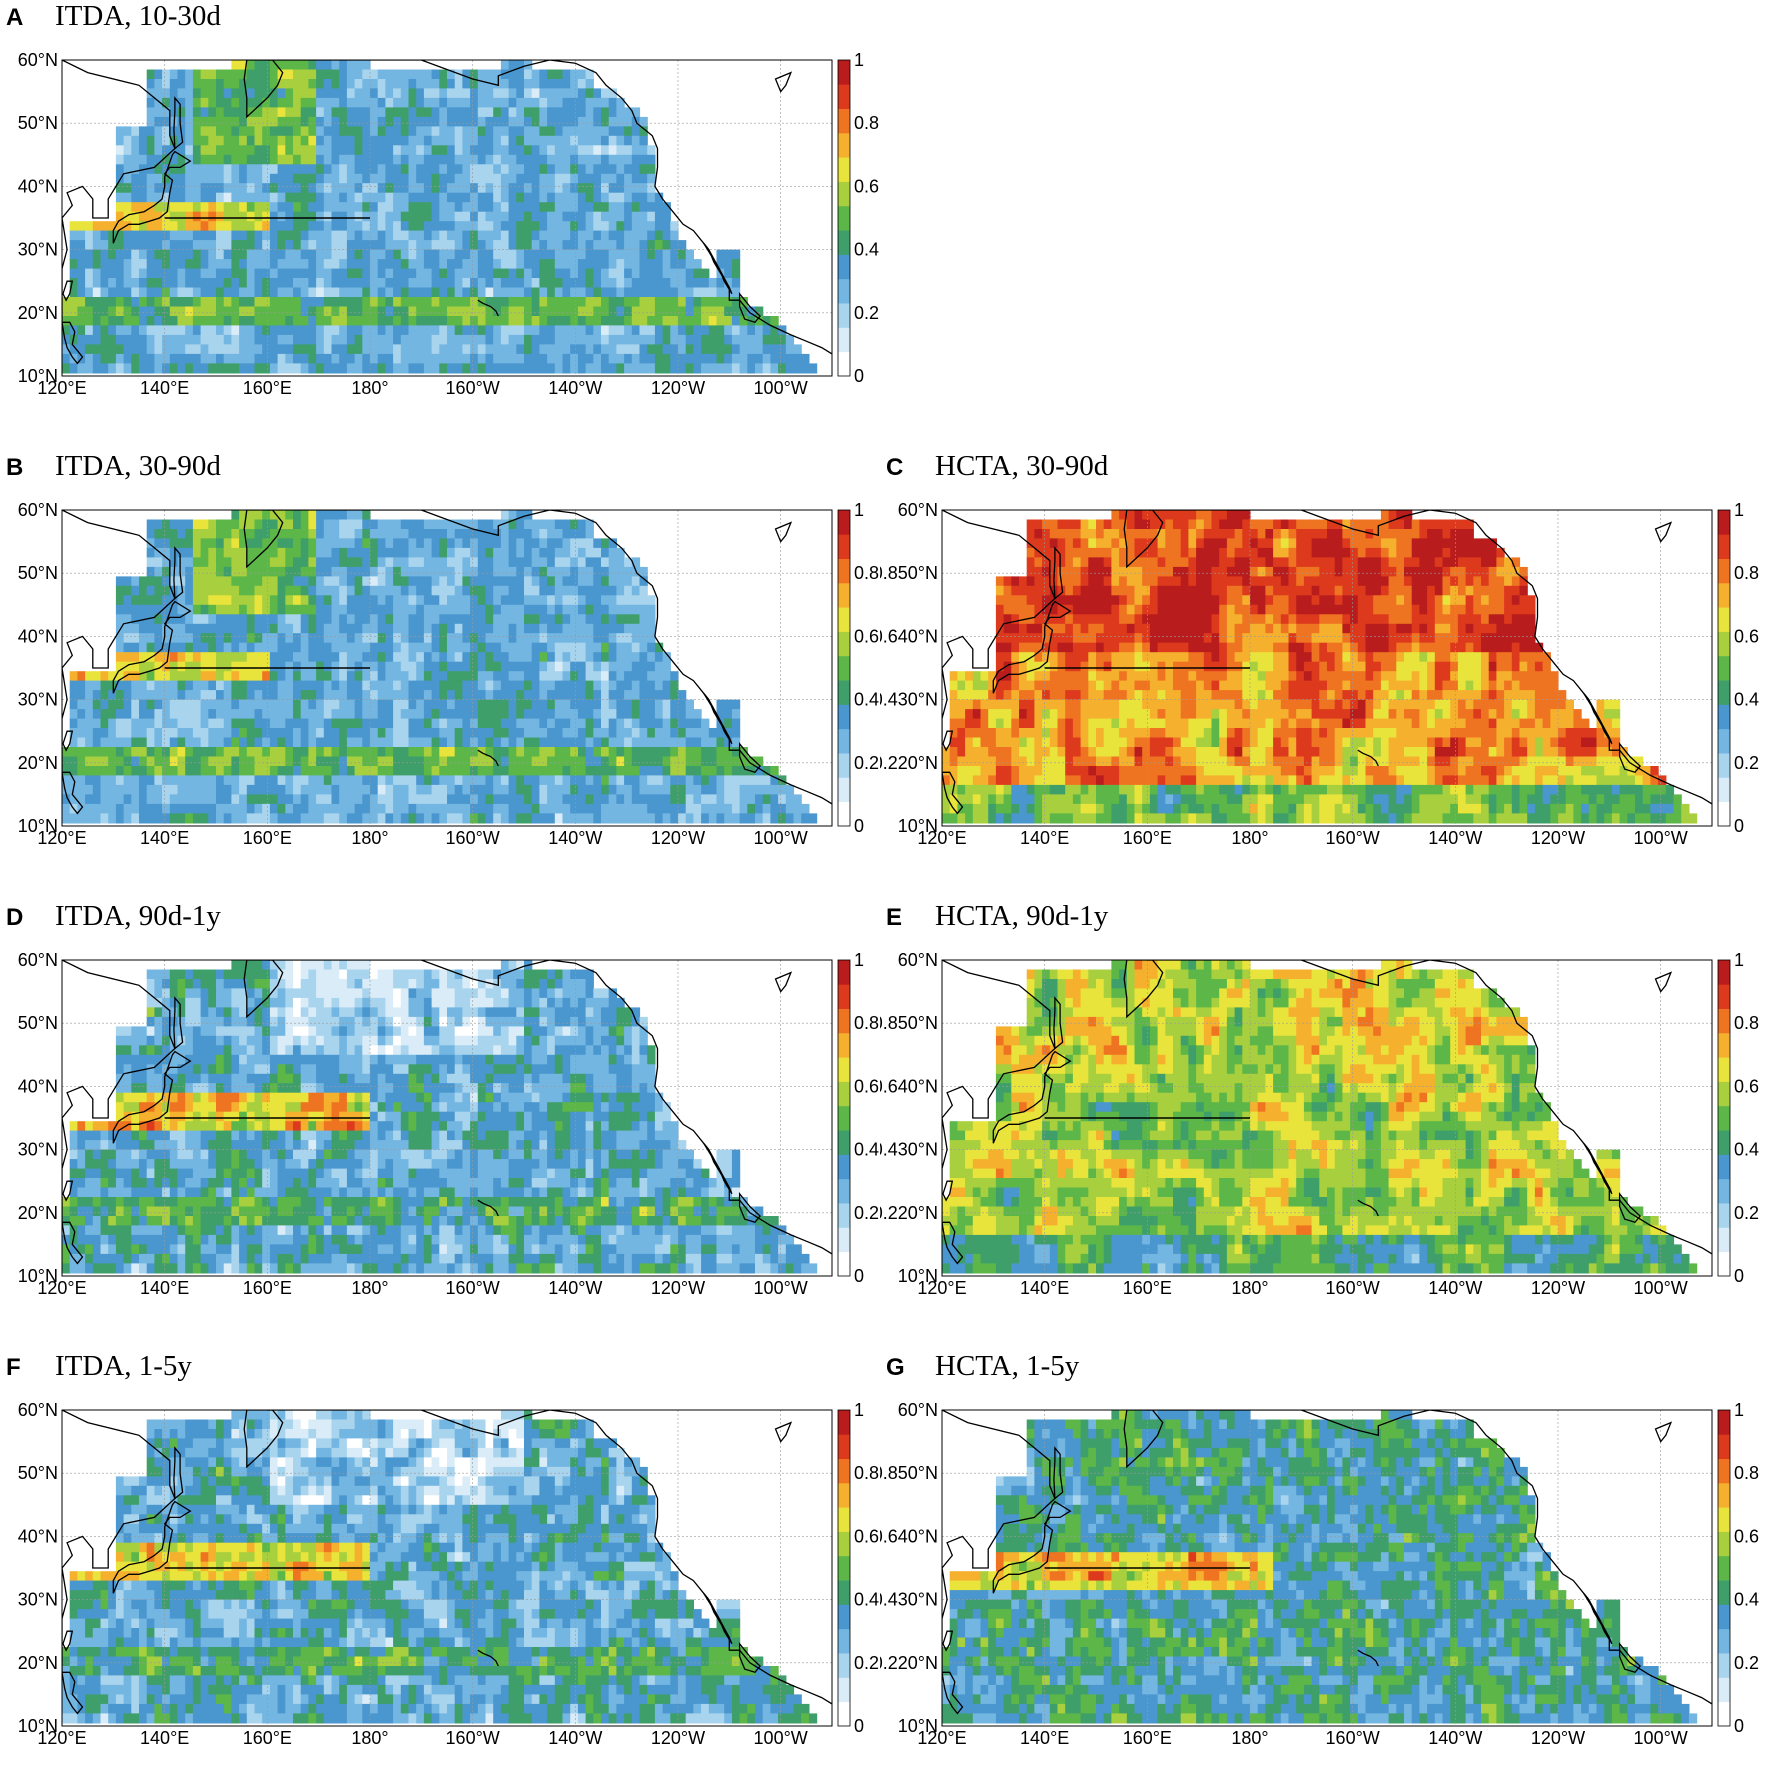 Image resolution: width=1772 pixels, height=1790 pixels. Describe the element at coordinates (866, 186) in the screenshot. I see `colorbar-tick-label: 0.6` at that location.